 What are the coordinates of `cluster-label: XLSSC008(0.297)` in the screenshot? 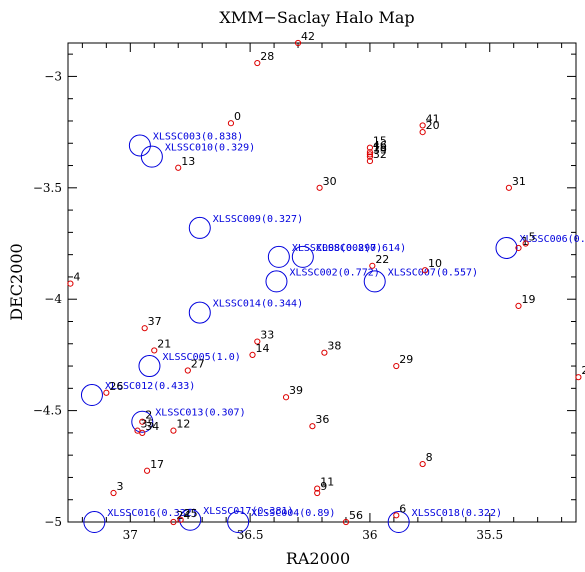 It's located at (337, 248).